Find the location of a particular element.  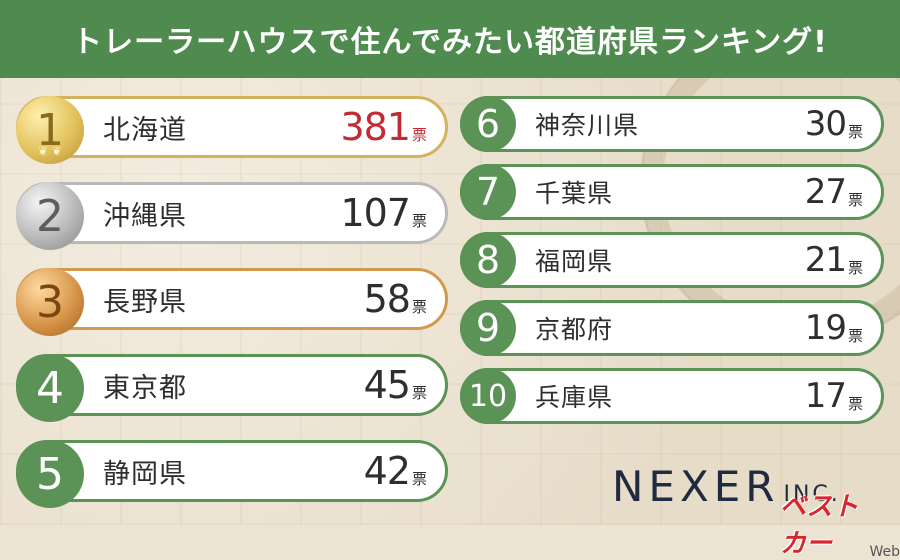

title-banner: トレーラーハウスで住んでみたい都道府県ランキング! is located at coordinates (450, 39).